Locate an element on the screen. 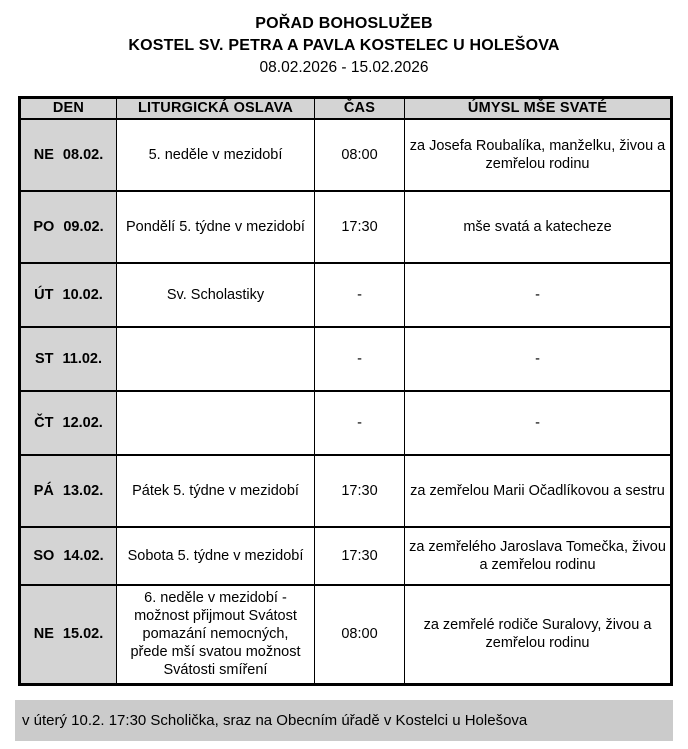 This screenshot has width=688, height=749. day-cell: PO 09.02. is located at coordinates (68, 226).